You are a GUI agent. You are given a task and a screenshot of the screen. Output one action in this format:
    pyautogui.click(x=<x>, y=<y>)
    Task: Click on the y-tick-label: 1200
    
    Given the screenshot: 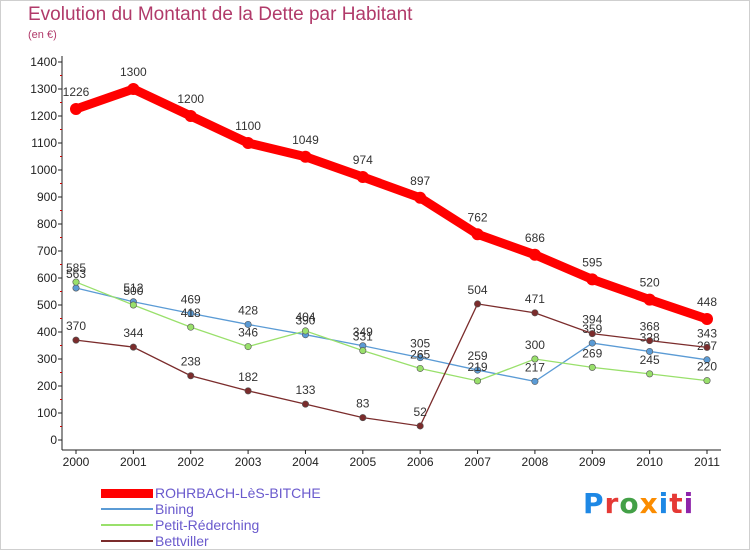 What is the action you would take?
    pyautogui.click(x=43, y=116)
    